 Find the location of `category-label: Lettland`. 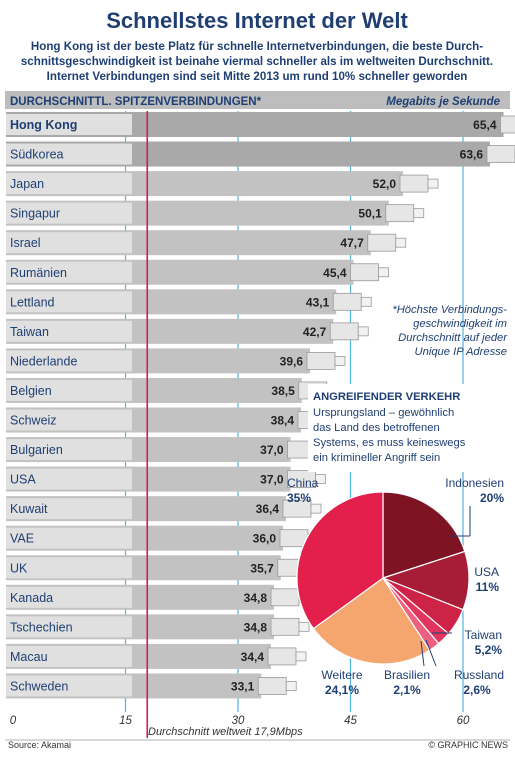

category-label: Lettland is located at coordinates (32, 302).